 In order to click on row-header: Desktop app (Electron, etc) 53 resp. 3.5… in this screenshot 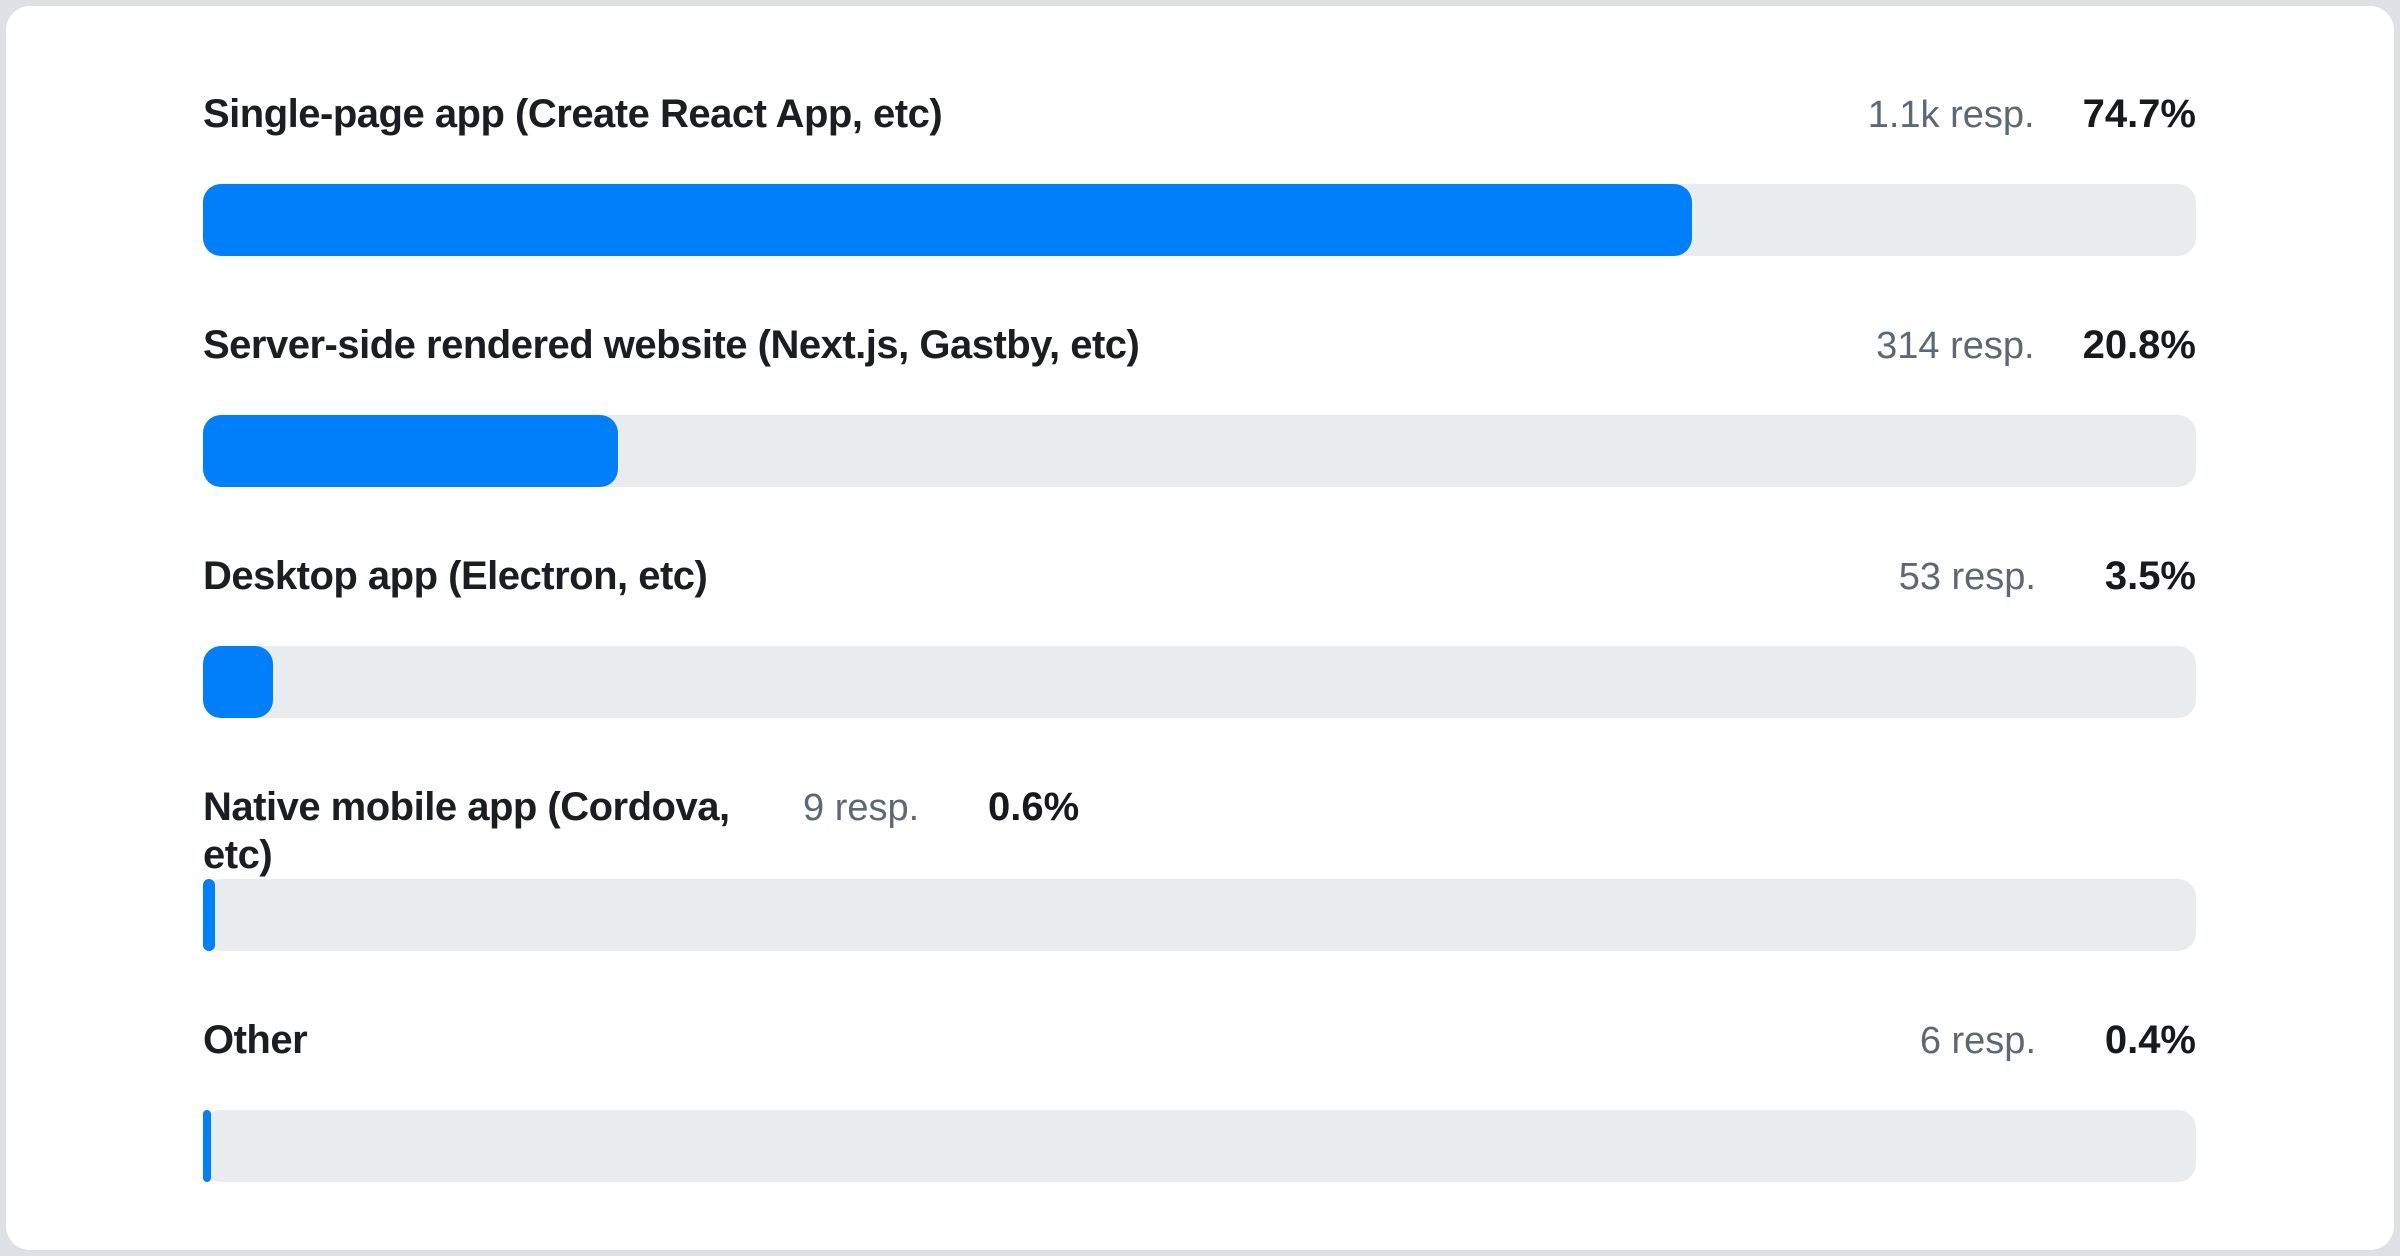, I will do `click(1199, 599)`.